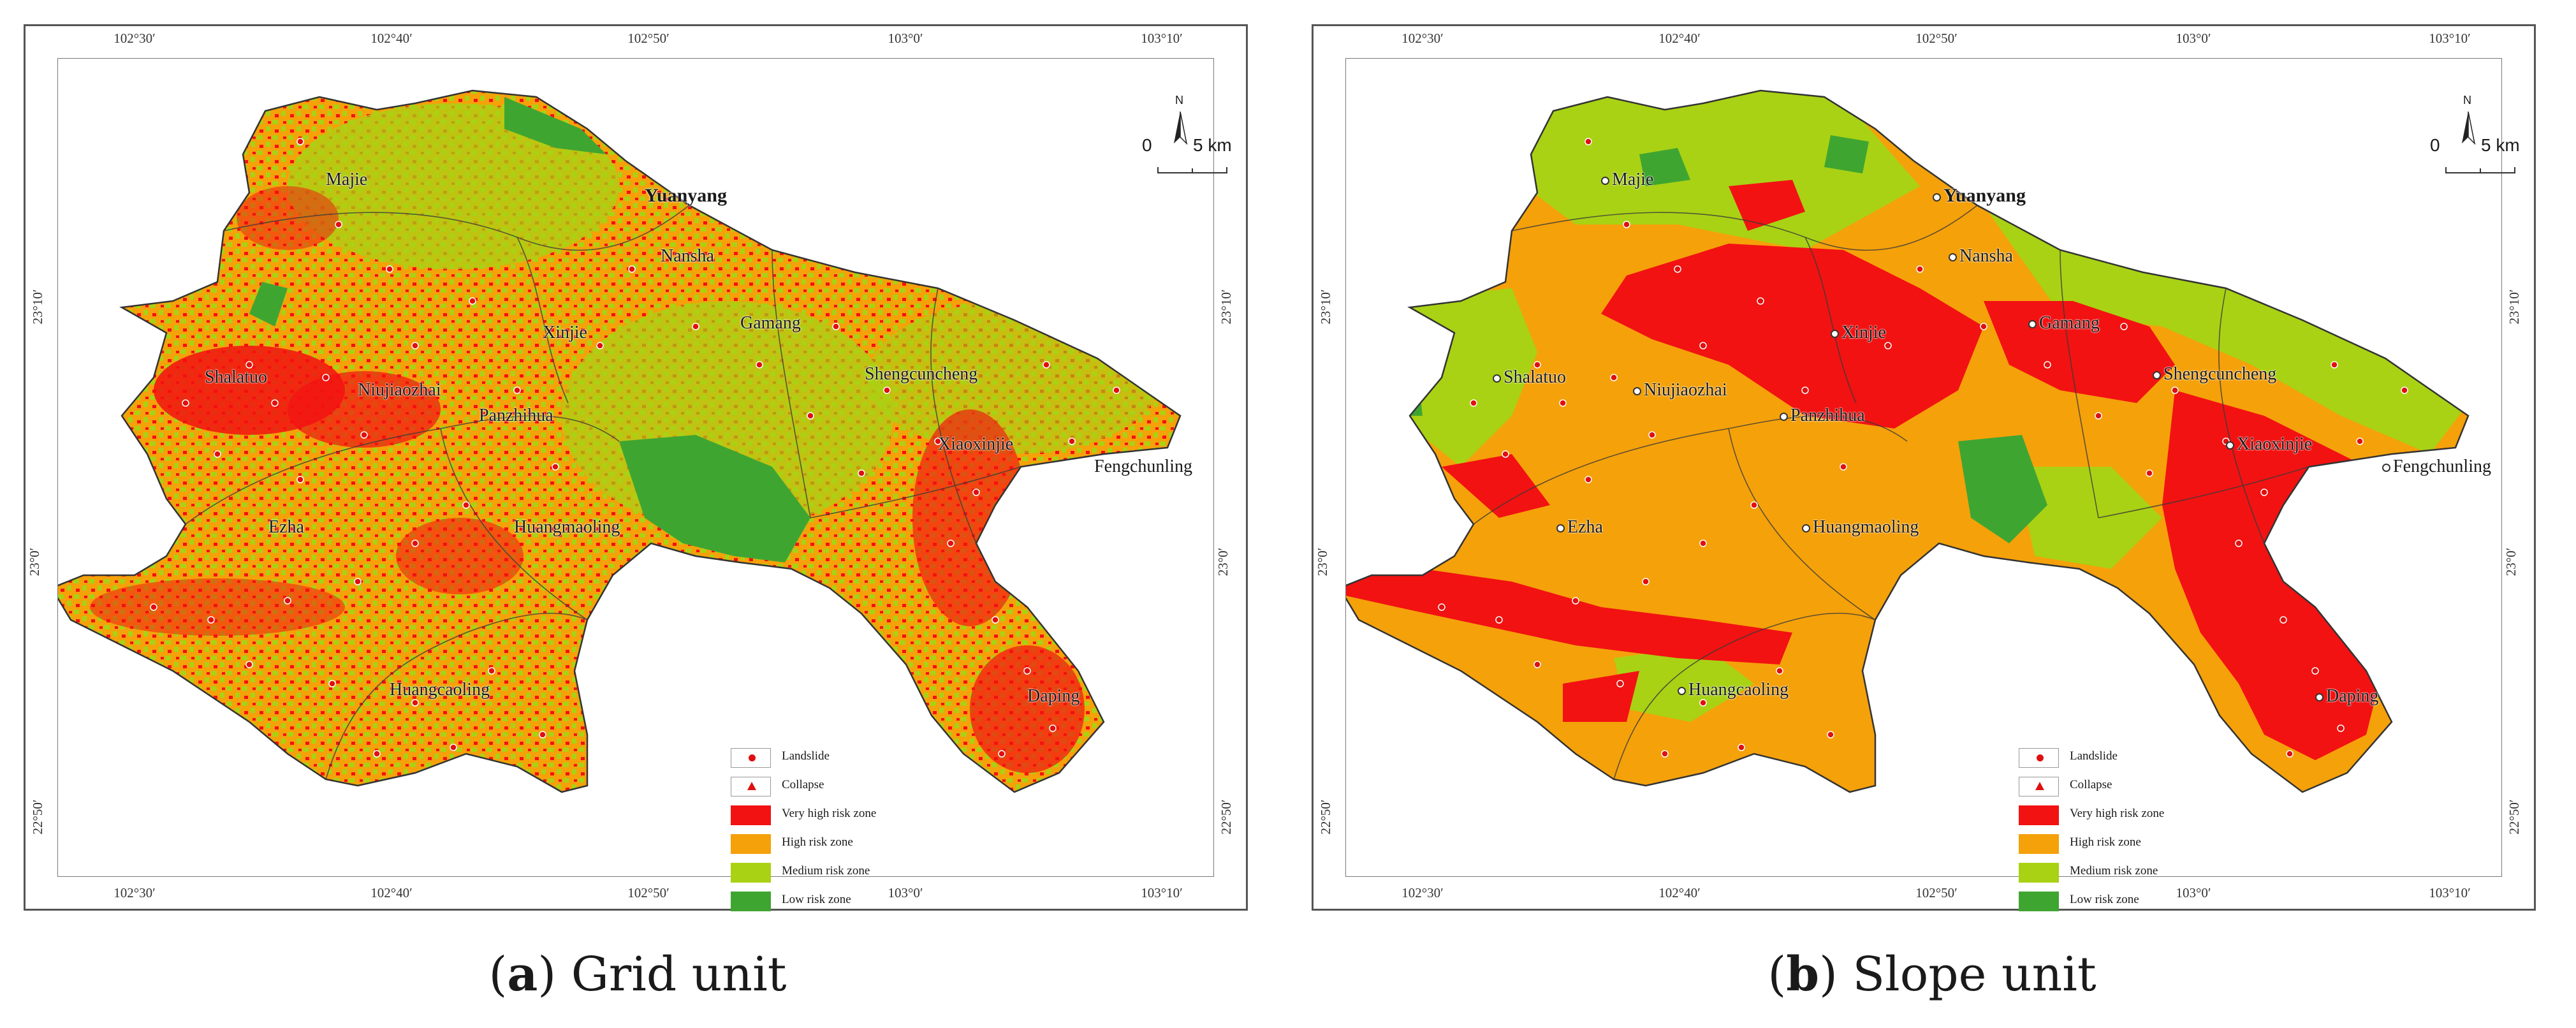  What do you see at coordinates (2514, 817) in the screenshot?
I see `right-tick-3: 22°50′` at bounding box center [2514, 817].